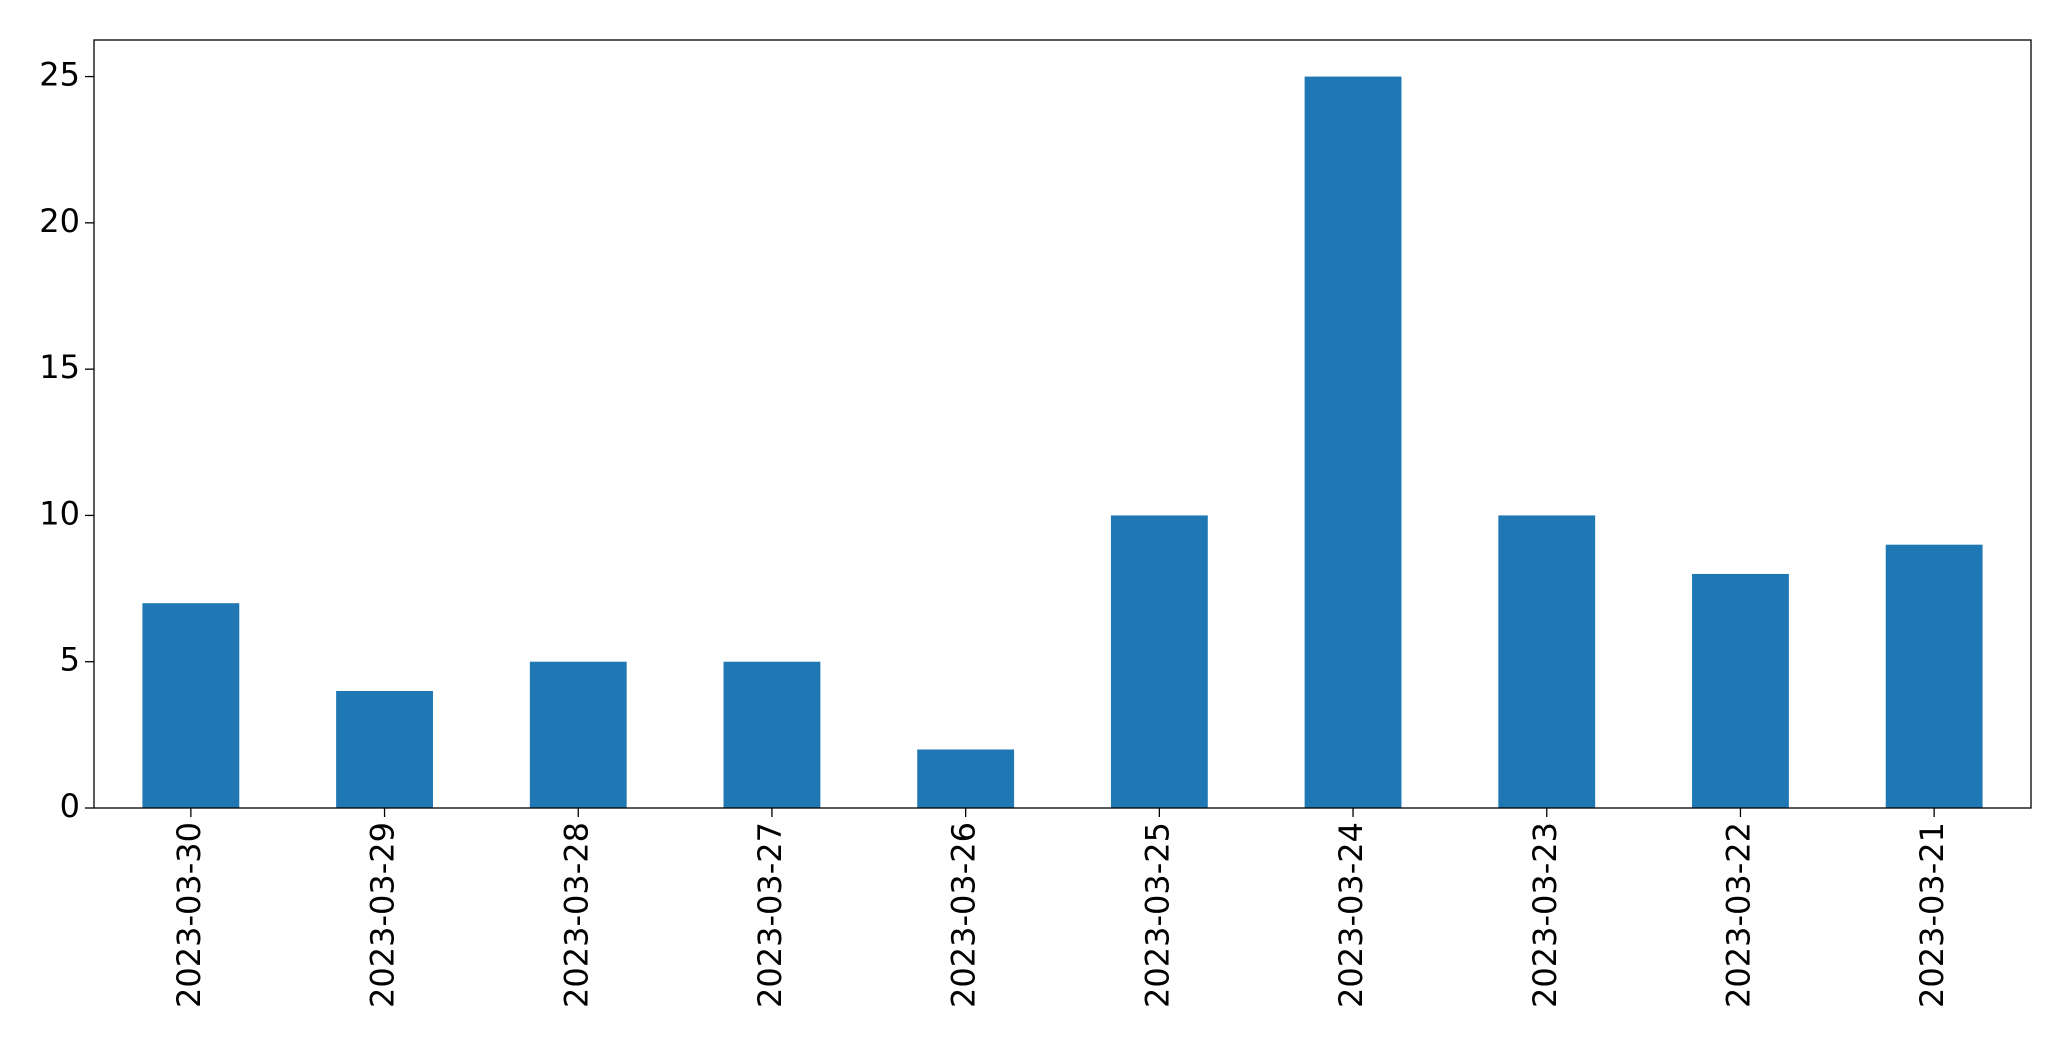 This screenshot has height=1061, width=2071. What do you see at coordinates (59, 513) in the screenshot?
I see `y-tick-label: 10` at bounding box center [59, 513].